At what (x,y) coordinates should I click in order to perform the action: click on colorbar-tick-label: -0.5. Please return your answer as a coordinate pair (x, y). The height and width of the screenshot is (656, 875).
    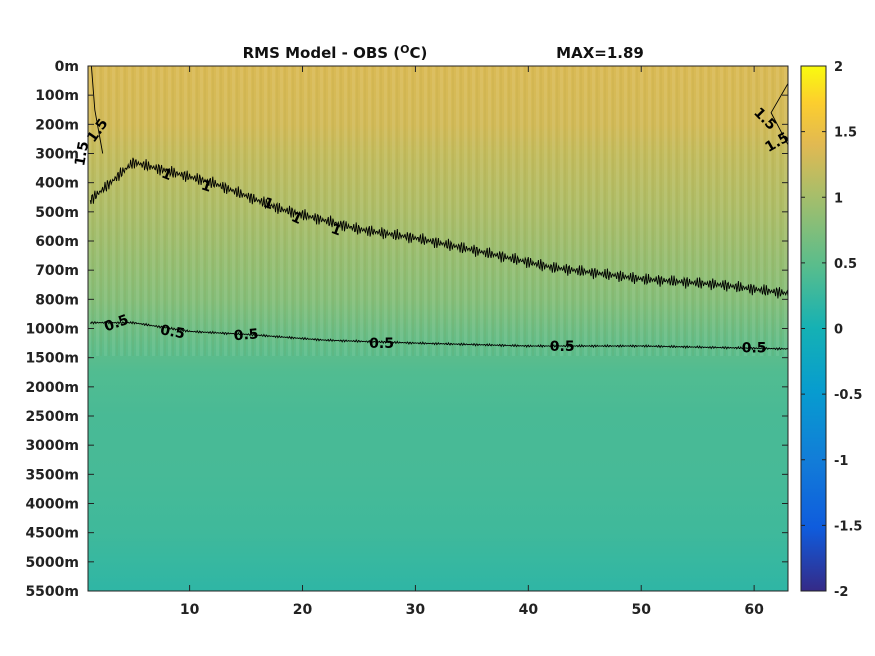
    Looking at the image, I should click on (848, 395).